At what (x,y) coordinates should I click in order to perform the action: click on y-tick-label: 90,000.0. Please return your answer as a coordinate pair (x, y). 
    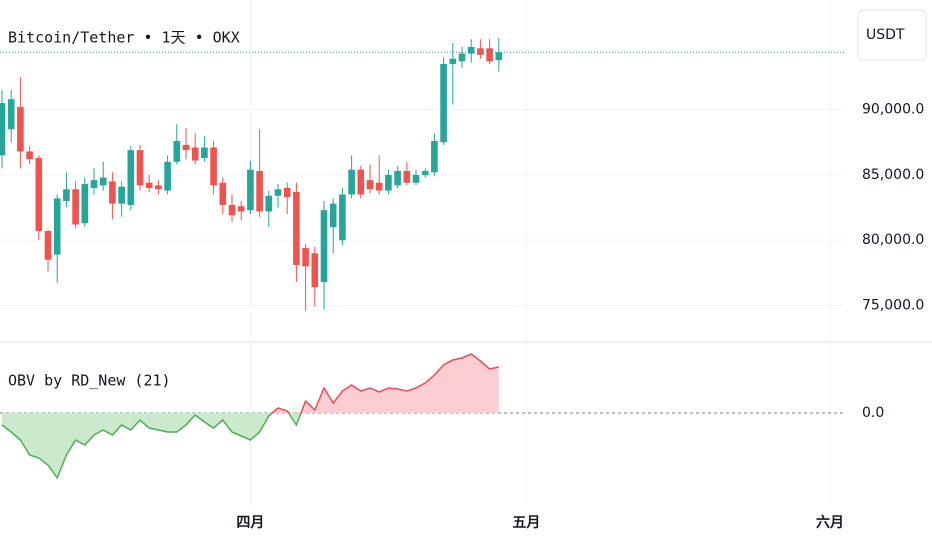
    Looking at the image, I should click on (893, 110).